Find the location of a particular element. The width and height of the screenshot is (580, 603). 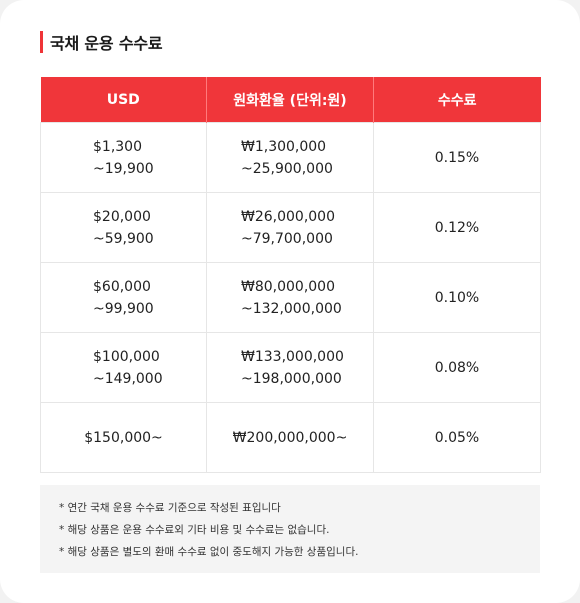

krw-range-cell: ₩1,300,000 ~25,900,000 is located at coordinates (290, 157).